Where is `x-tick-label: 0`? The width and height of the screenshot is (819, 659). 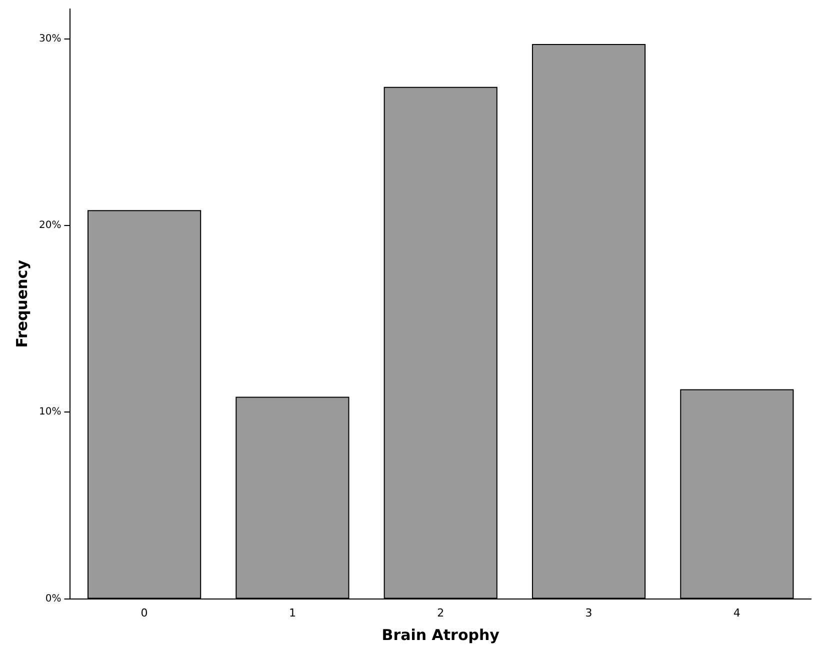
x-tick-label: 0 is located at coordinates (144, 613).